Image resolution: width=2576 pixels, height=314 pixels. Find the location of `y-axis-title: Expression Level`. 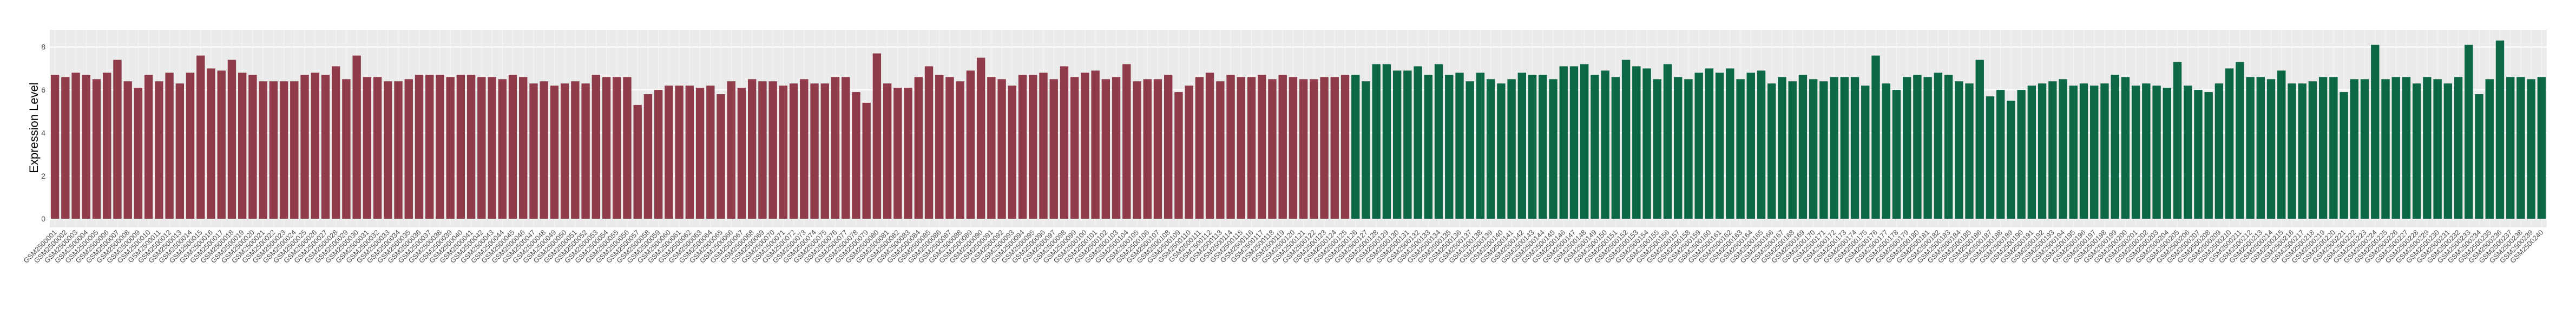

y-axis-title: Expression Level is located at coordinates (34, 127).